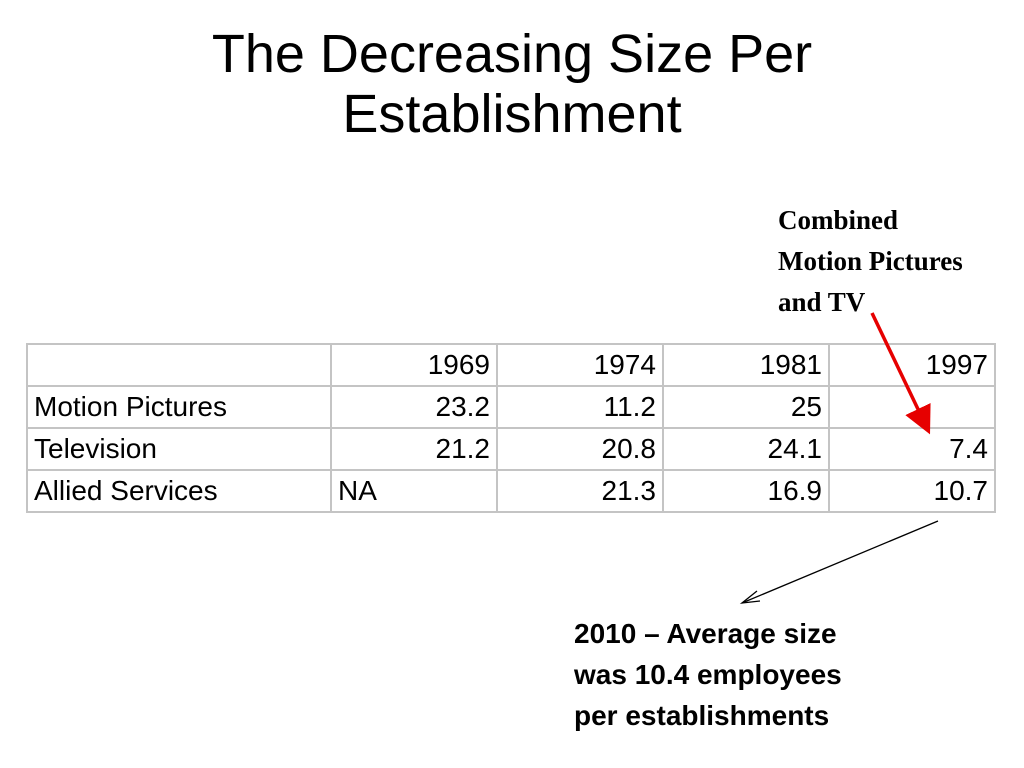 The height and width of the screenshot is (768, 1024). Describe the element at coordinates (838, 220) in the screenshot. I see `combined-note-line-1: Combined` at that location.